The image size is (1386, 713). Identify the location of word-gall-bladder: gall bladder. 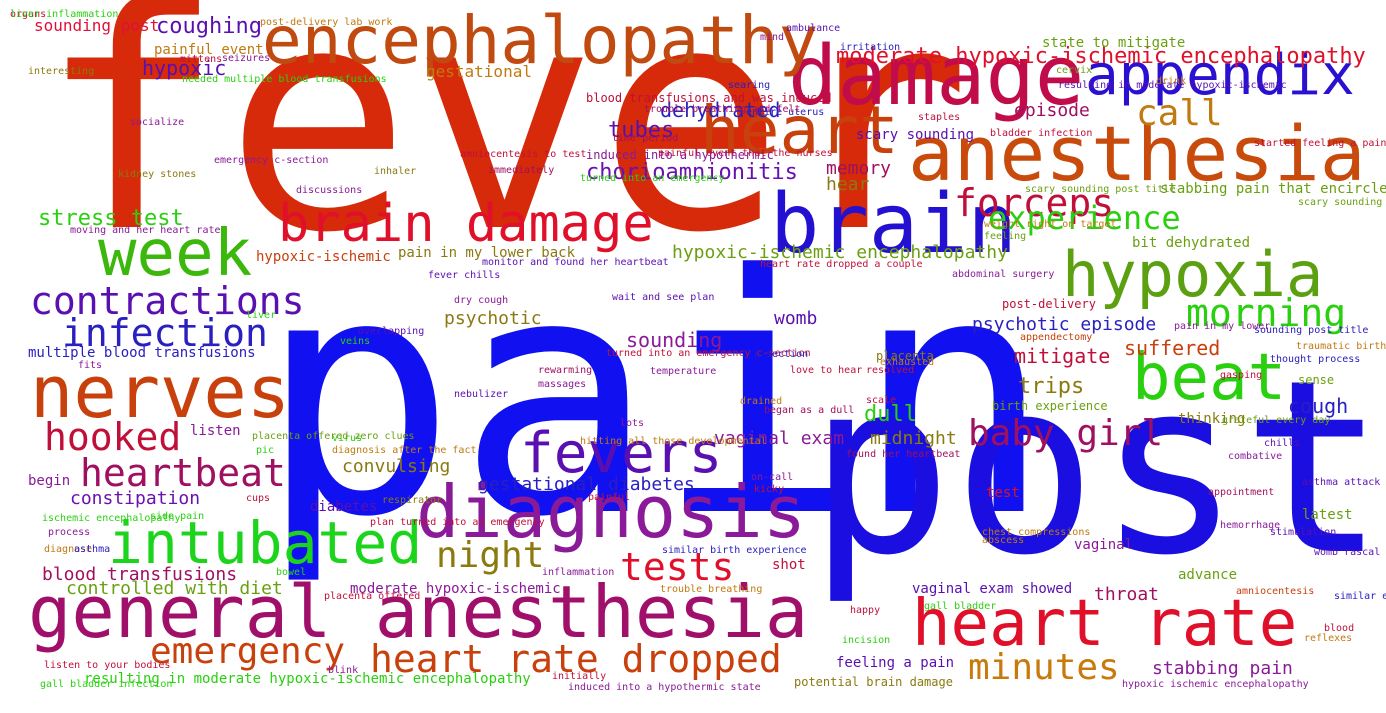
(960, 606).